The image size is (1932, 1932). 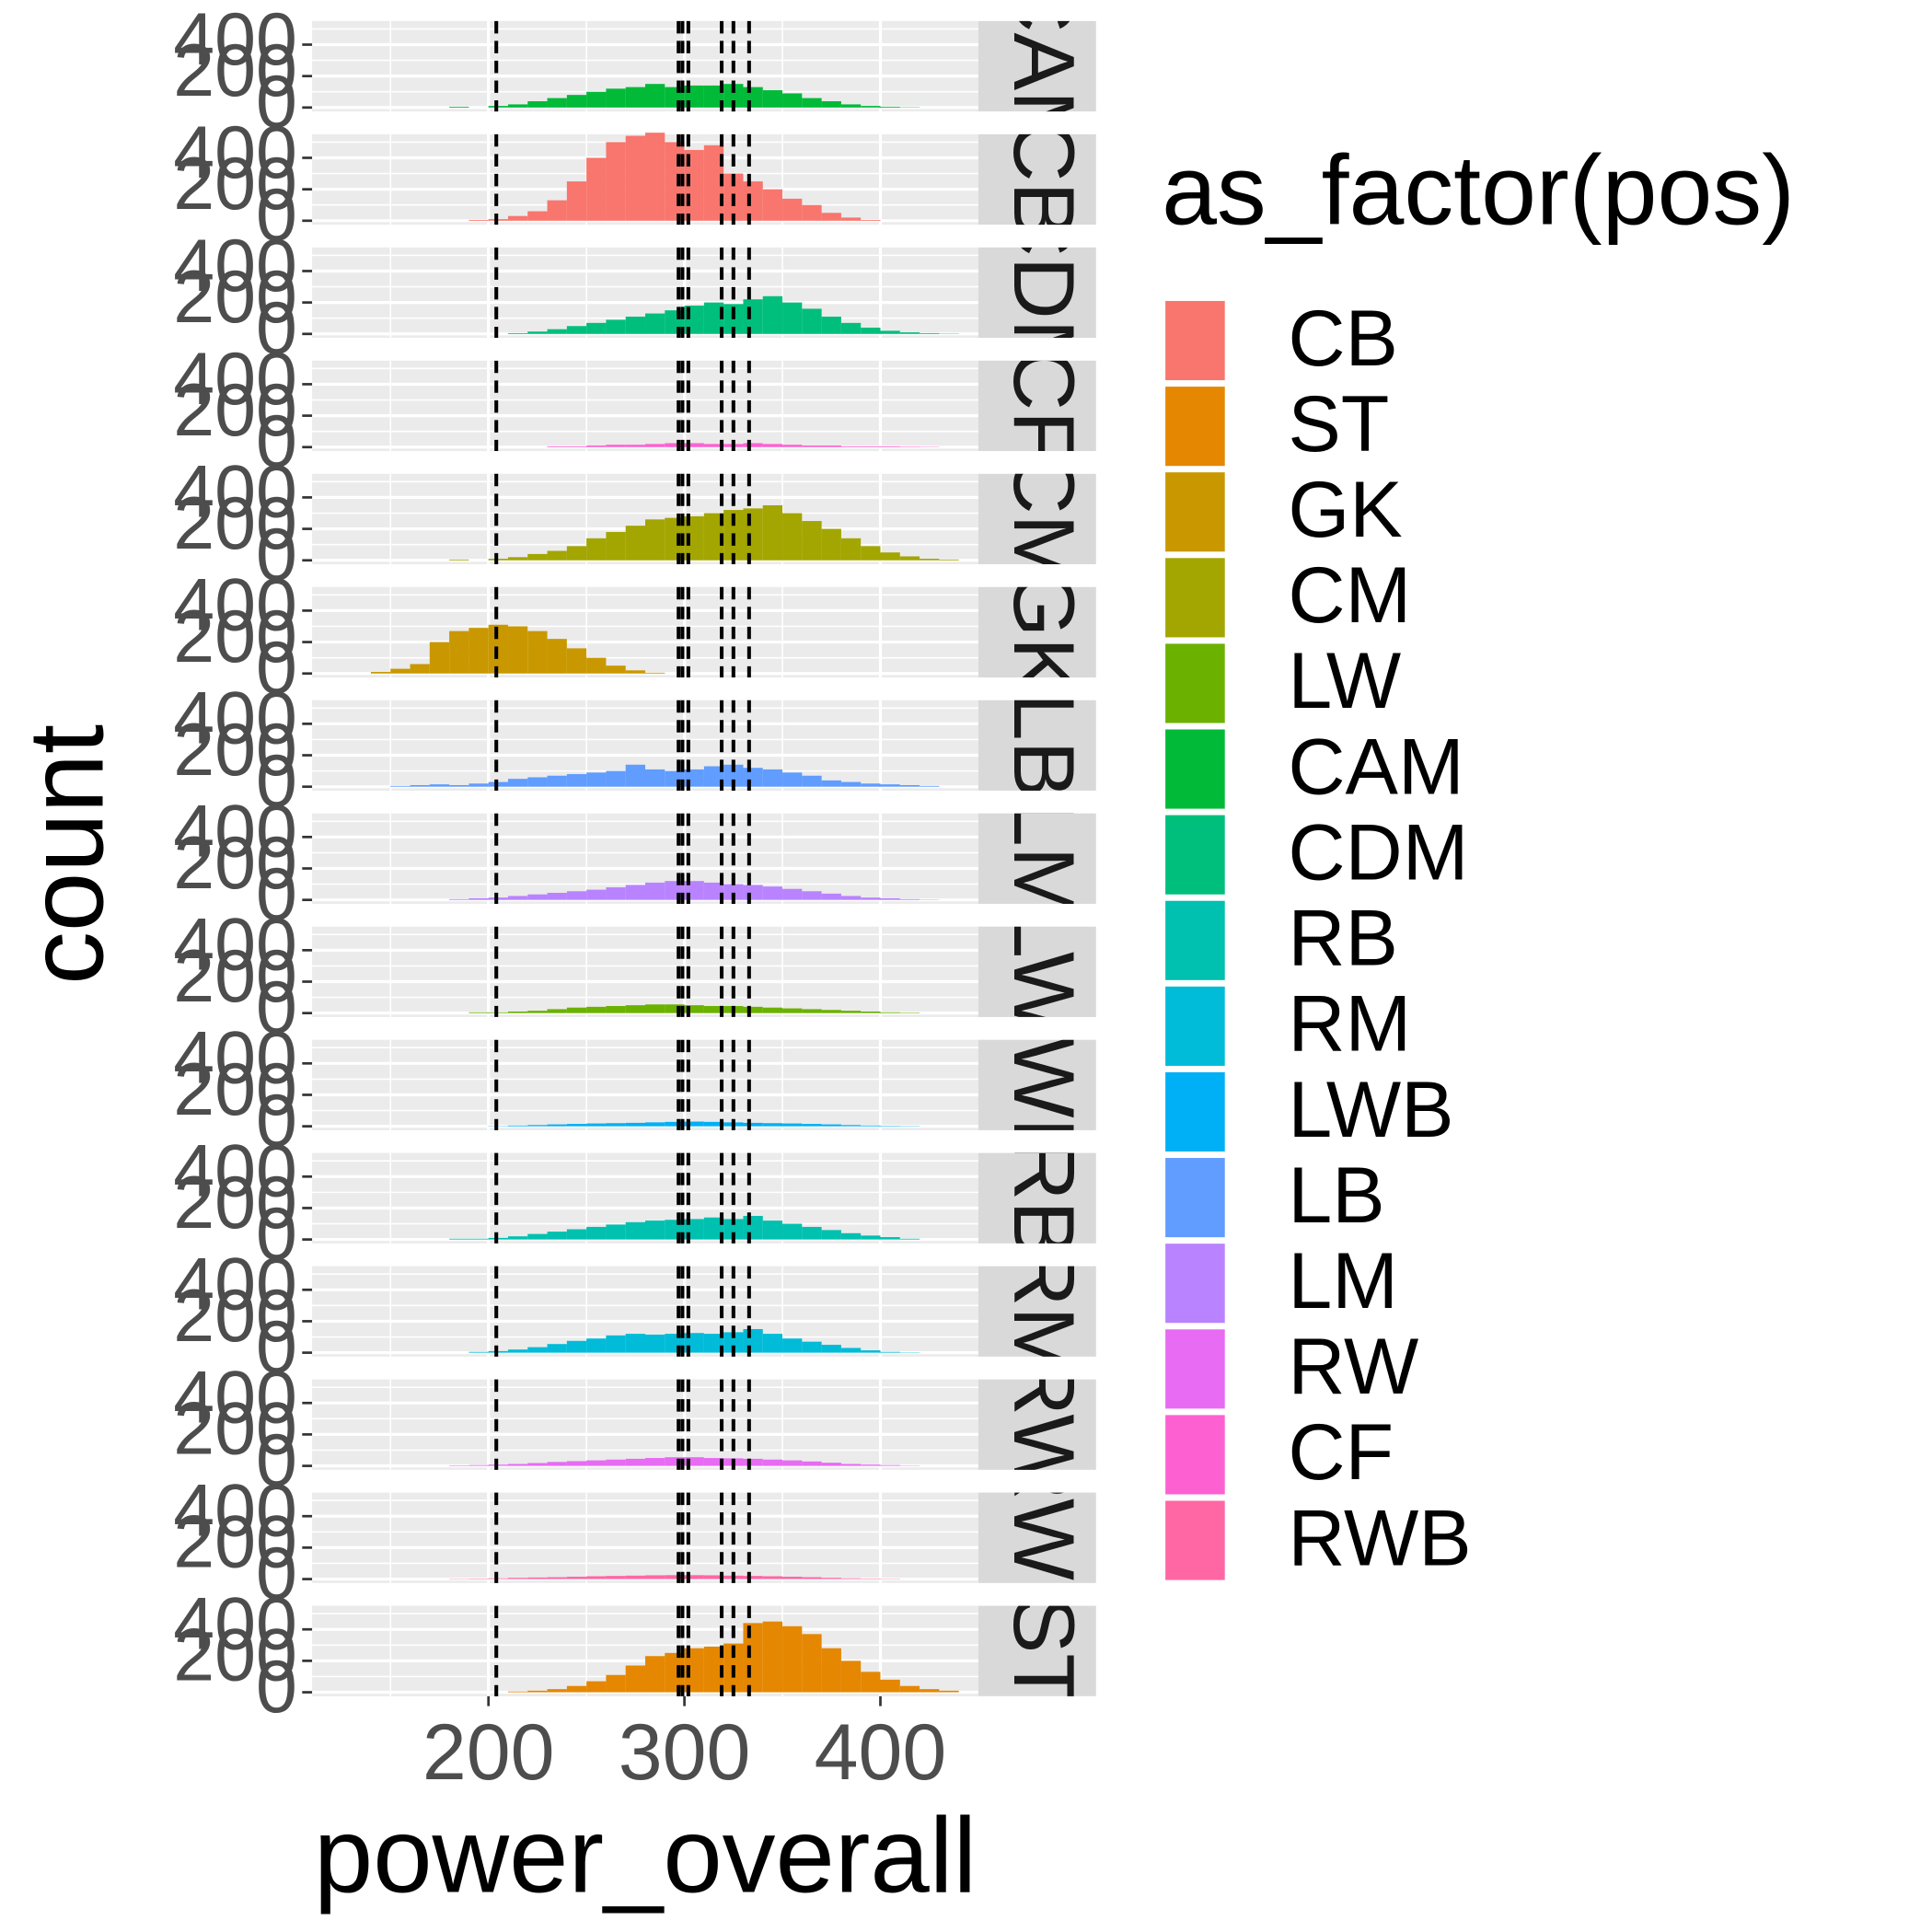 What do you see at coordinates (1045, 293) in the screenshot?
I see `strip-group: CDM` at bounding box center [1045, 293].